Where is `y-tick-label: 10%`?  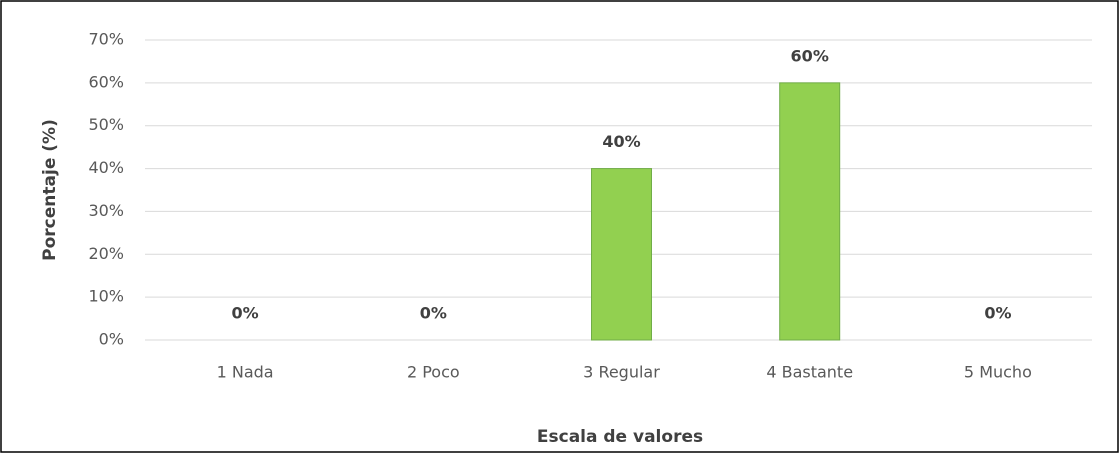 y-tick-label: 10% is located at coordinates (106, 296).